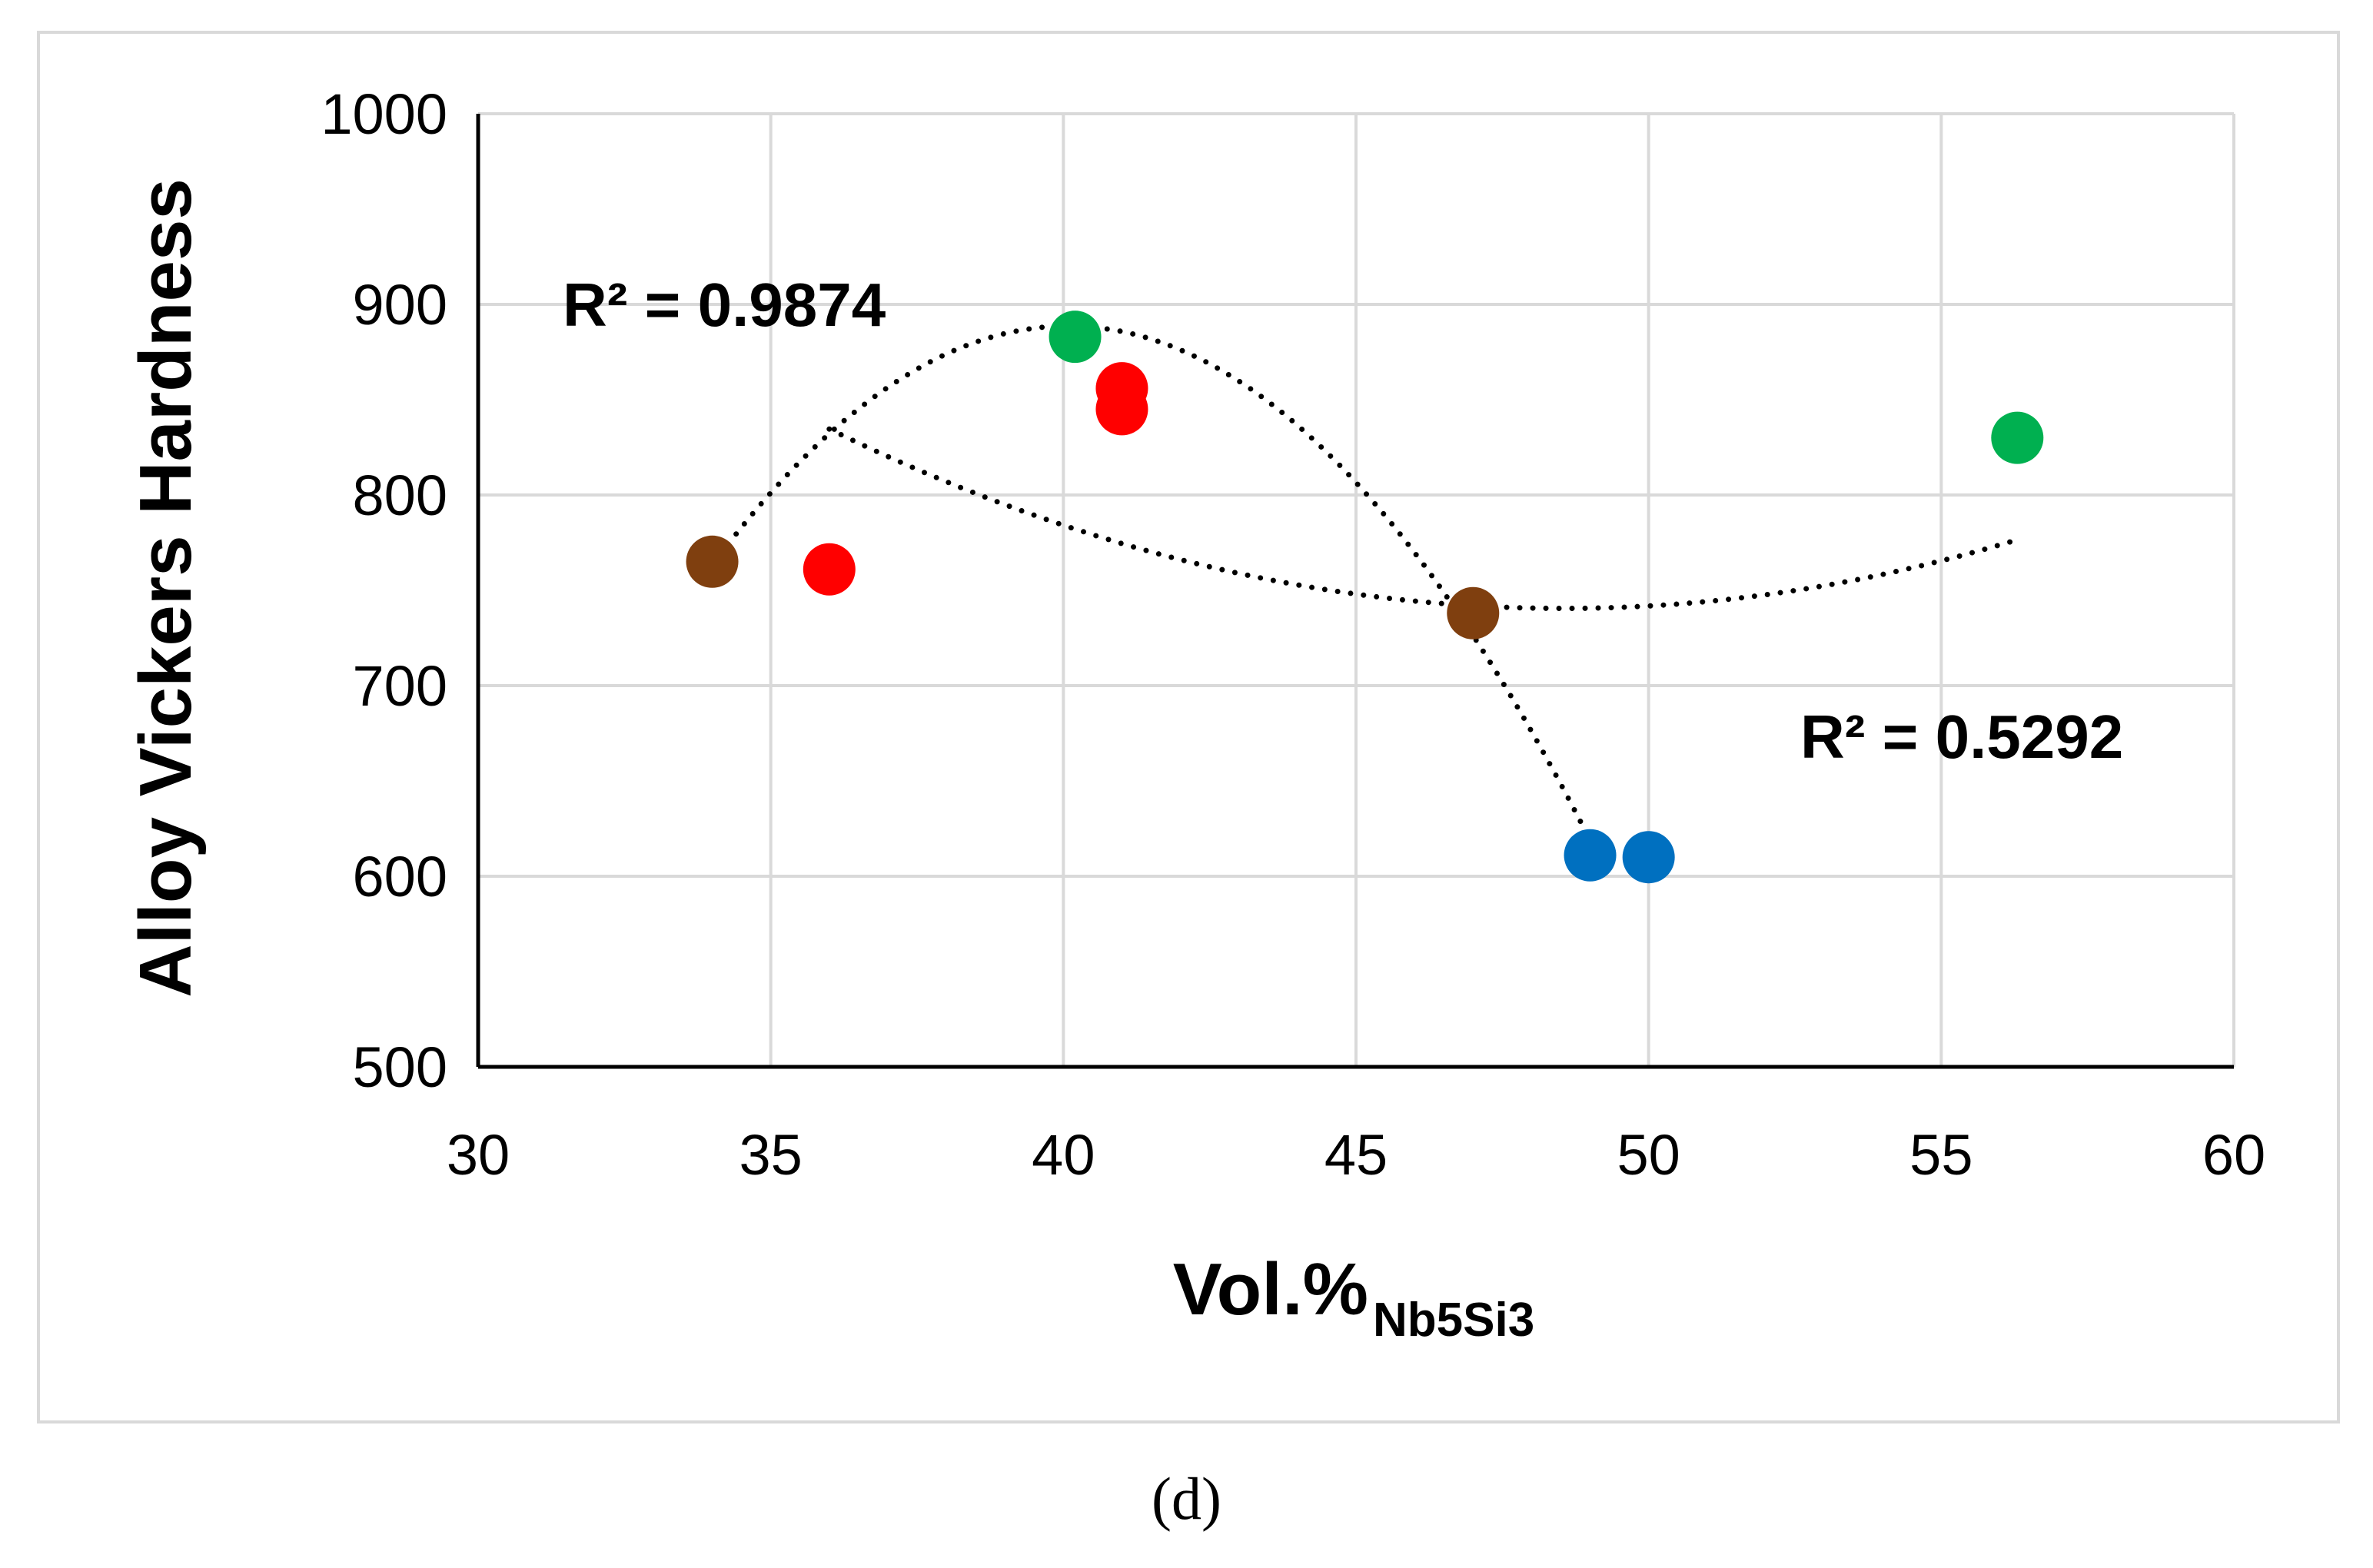 This screenshot has height=1568, width=2373. I want to click on y-tick-label: 800, so click(400, 495).